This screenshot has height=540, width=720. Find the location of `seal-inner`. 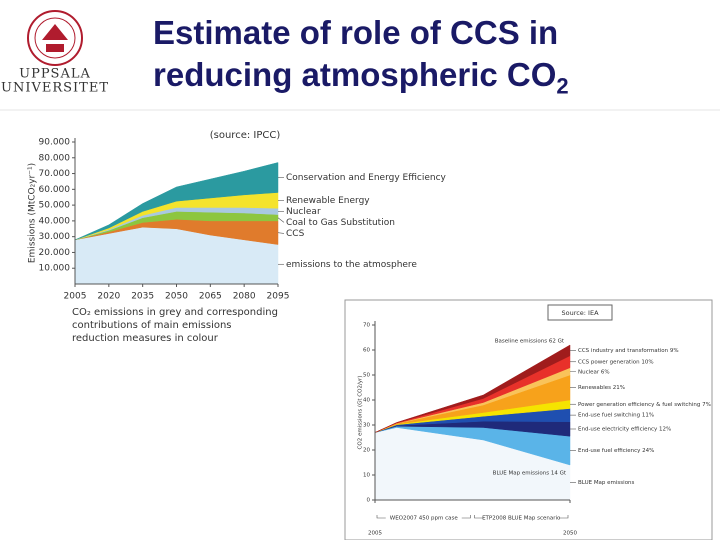

seal-inner is located at coordinates (55, 38).